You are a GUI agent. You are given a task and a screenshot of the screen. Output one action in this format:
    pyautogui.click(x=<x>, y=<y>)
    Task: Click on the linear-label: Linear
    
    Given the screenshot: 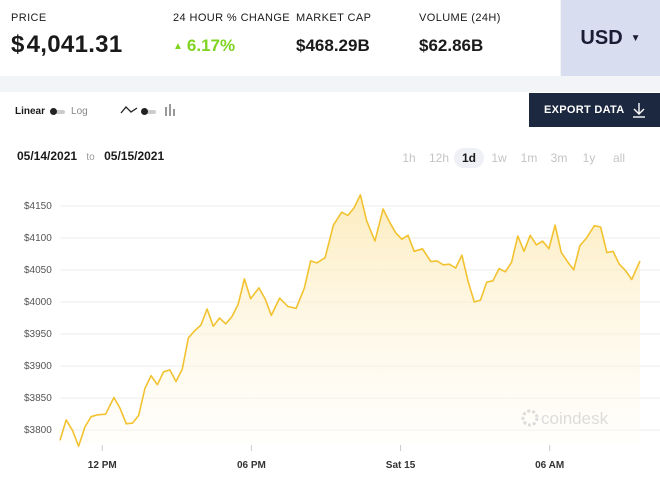 What is the action you would take?
    pyautogui.click(x=30, y=111)
    